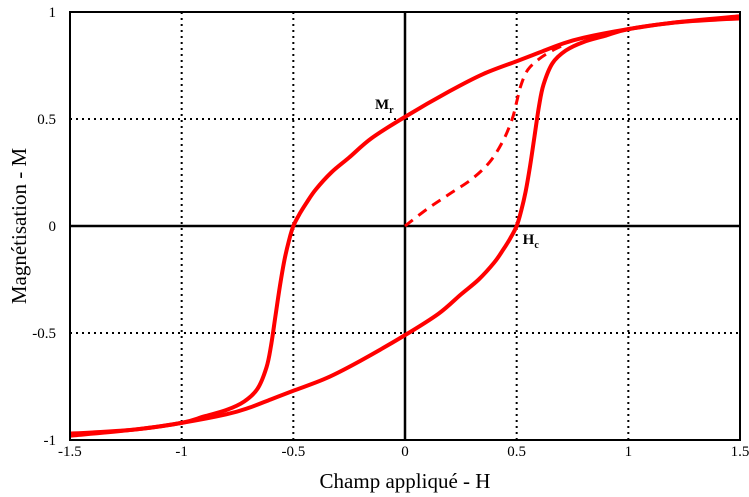 This screenshot has width=749, height=497. I want to click on y-tick-label: -1, so click(50, 441).